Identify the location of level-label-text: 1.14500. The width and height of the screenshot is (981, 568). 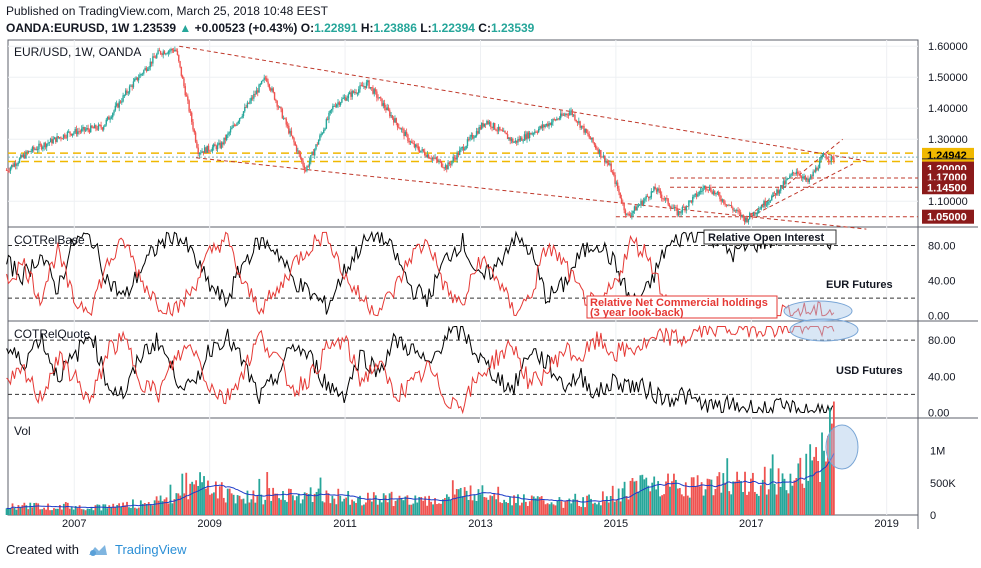
(947, 188).